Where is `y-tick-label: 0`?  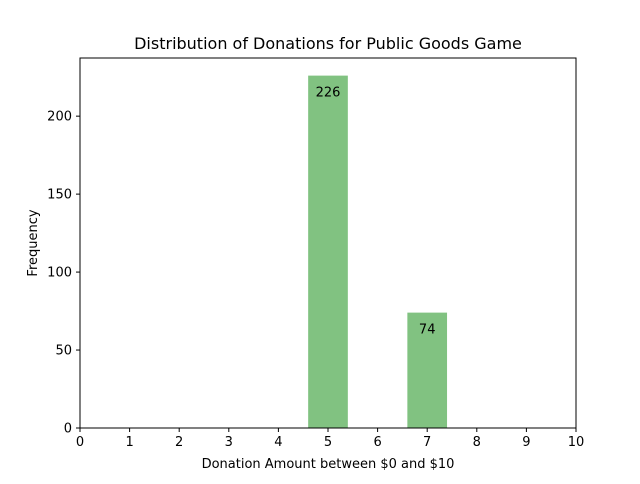
y-tick-label: 0 is located at coordinates (68, 429).